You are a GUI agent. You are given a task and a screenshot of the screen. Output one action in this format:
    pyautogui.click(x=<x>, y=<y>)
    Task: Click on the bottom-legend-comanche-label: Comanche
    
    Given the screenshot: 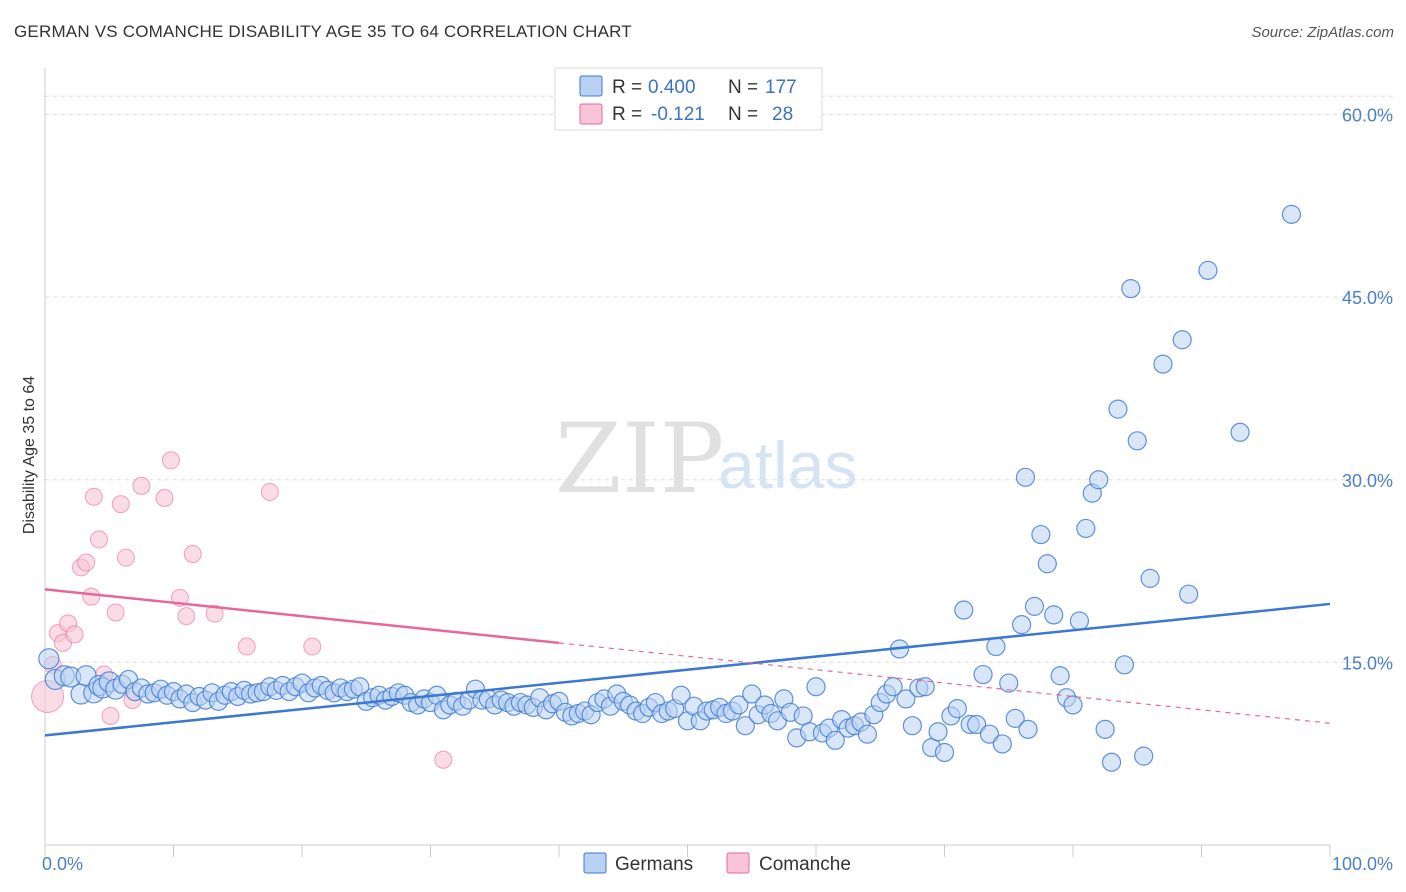 What is the action you would take?
    pyautogui.click(x=805, y=864)
    